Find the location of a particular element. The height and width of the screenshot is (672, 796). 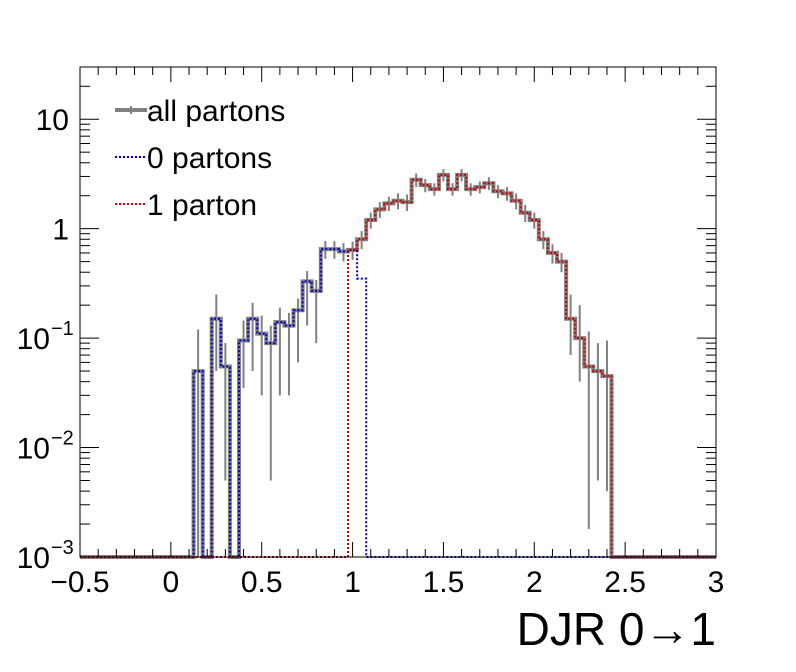

legend-label-1: 0 partons is located at coordinates (209, 158).